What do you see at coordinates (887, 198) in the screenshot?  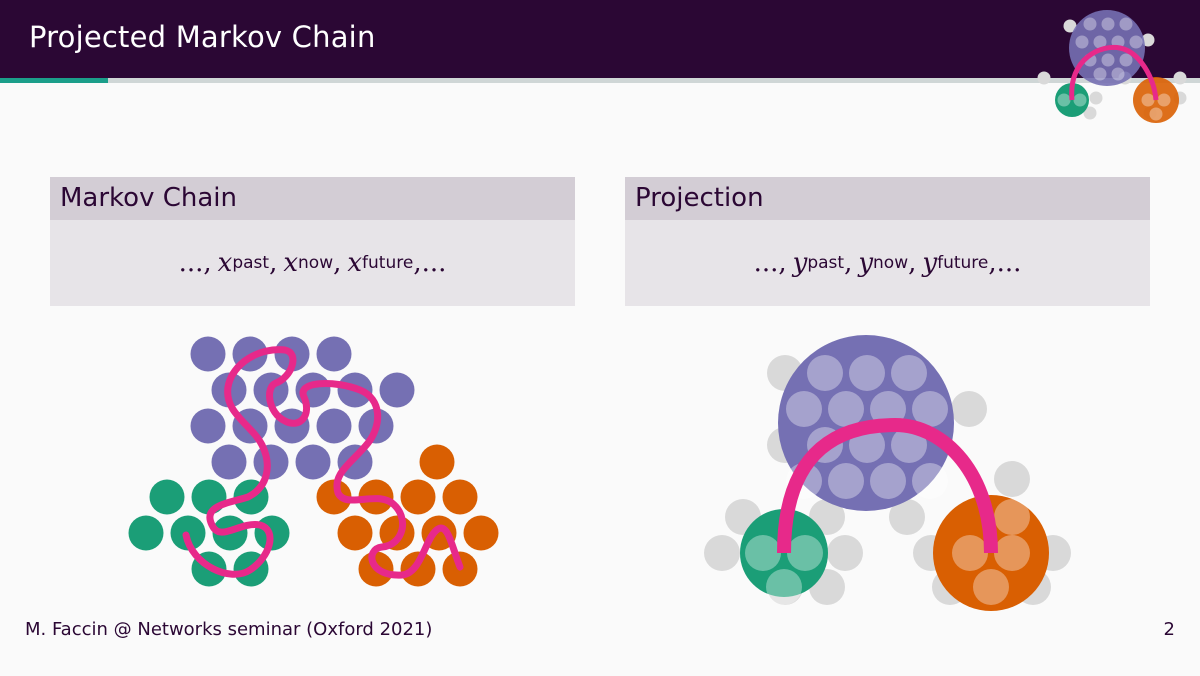 I see `block-heading: Projection` at bounding box center [887, 198].